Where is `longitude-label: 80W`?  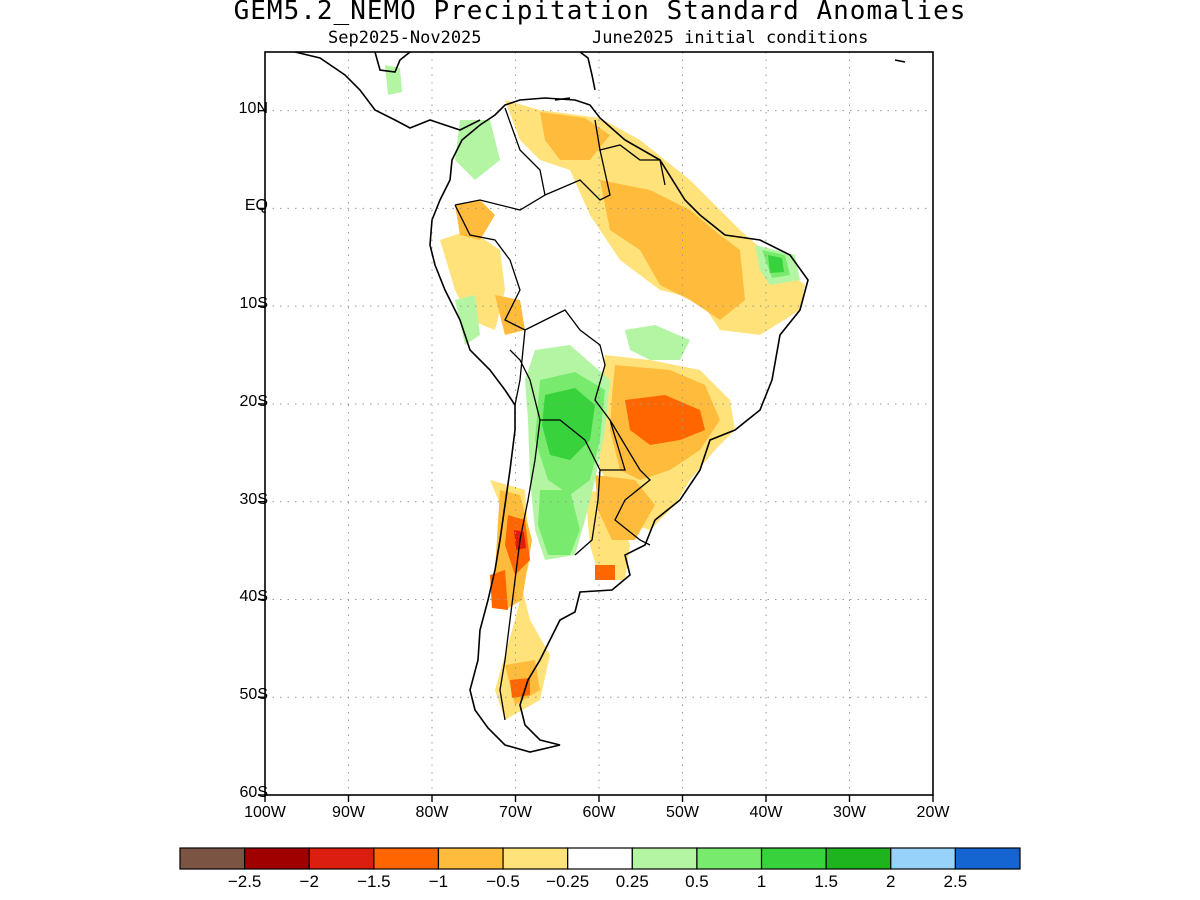
longitude-label: 80W is located at coordinates (432, 812).